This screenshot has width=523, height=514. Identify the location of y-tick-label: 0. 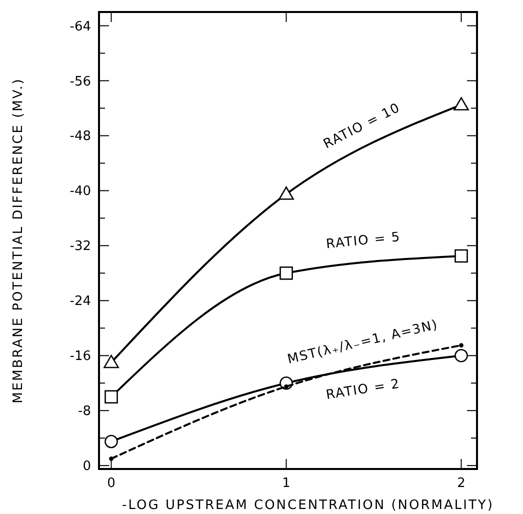
(86, 466).